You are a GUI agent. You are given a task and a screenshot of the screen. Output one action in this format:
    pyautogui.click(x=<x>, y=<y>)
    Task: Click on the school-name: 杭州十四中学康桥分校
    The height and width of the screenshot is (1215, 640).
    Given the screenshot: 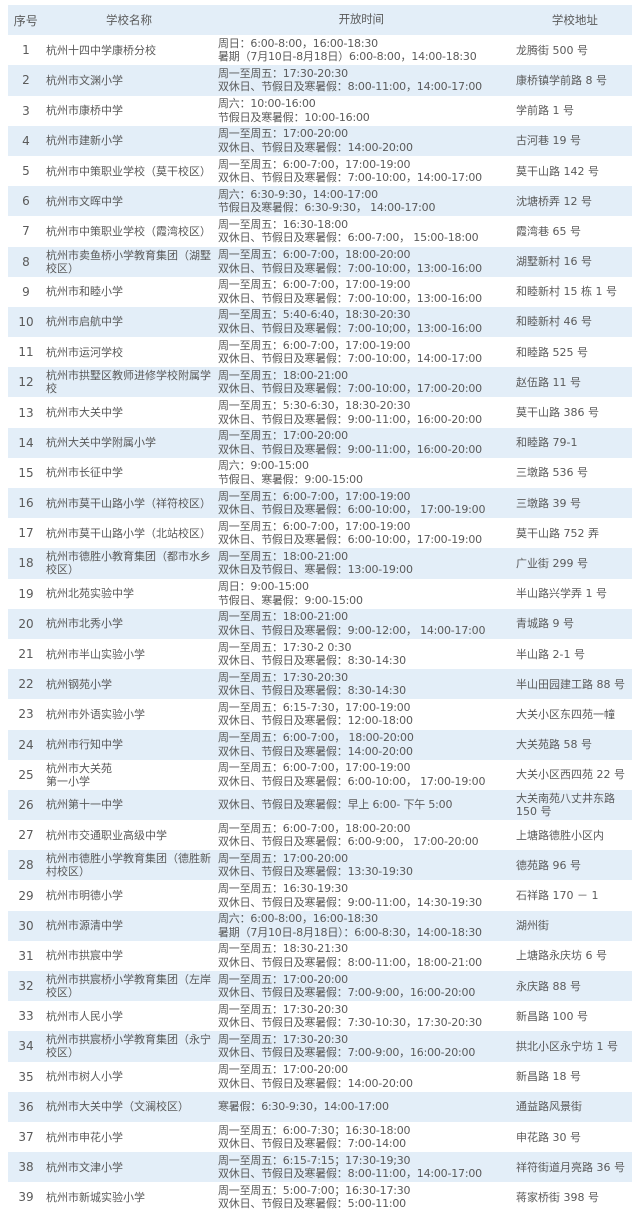 What is the action you would take?
    pyautogui.click(x=101, y=50)
    